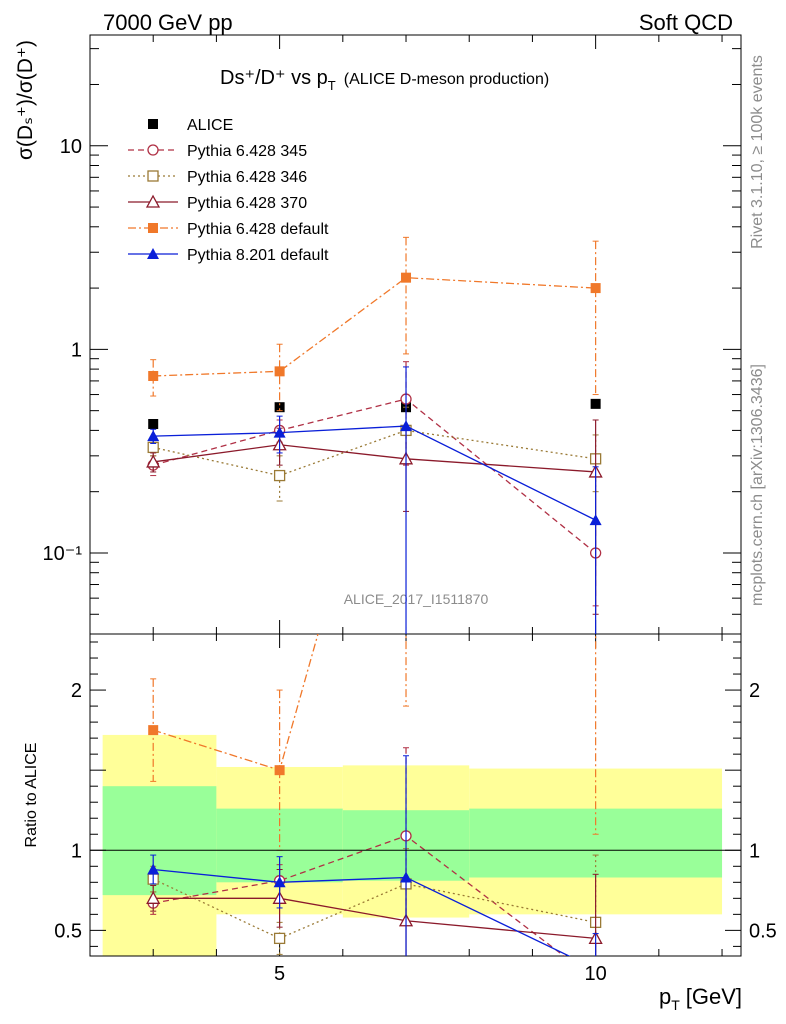 The image size is (786, 1024). I want to click on main-series-2-line, so click(374, 453).